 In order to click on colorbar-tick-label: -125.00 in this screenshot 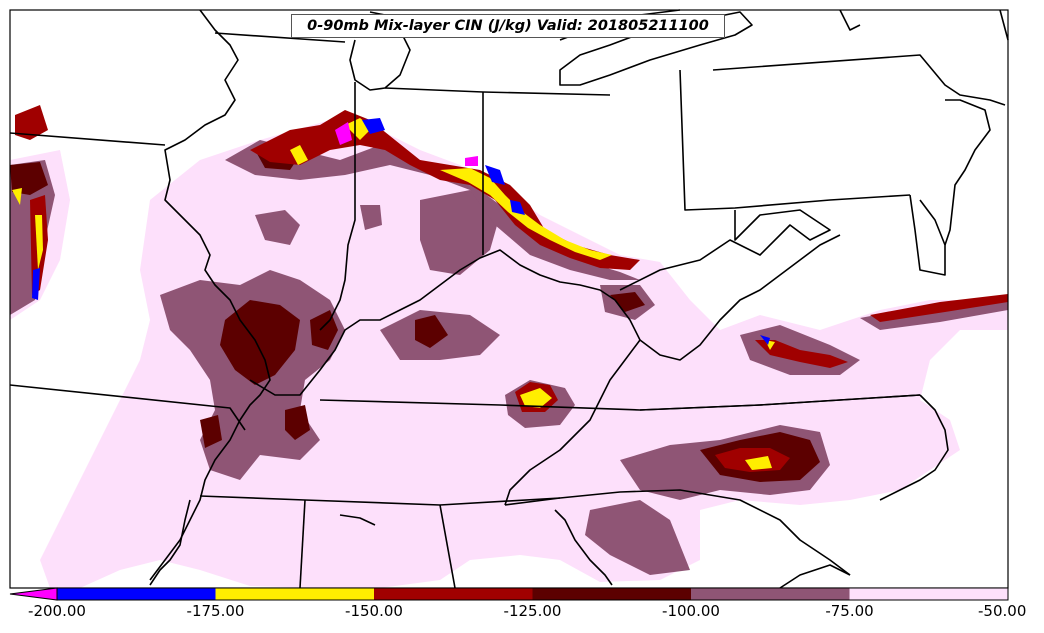, I will do `click(532, 611)`.